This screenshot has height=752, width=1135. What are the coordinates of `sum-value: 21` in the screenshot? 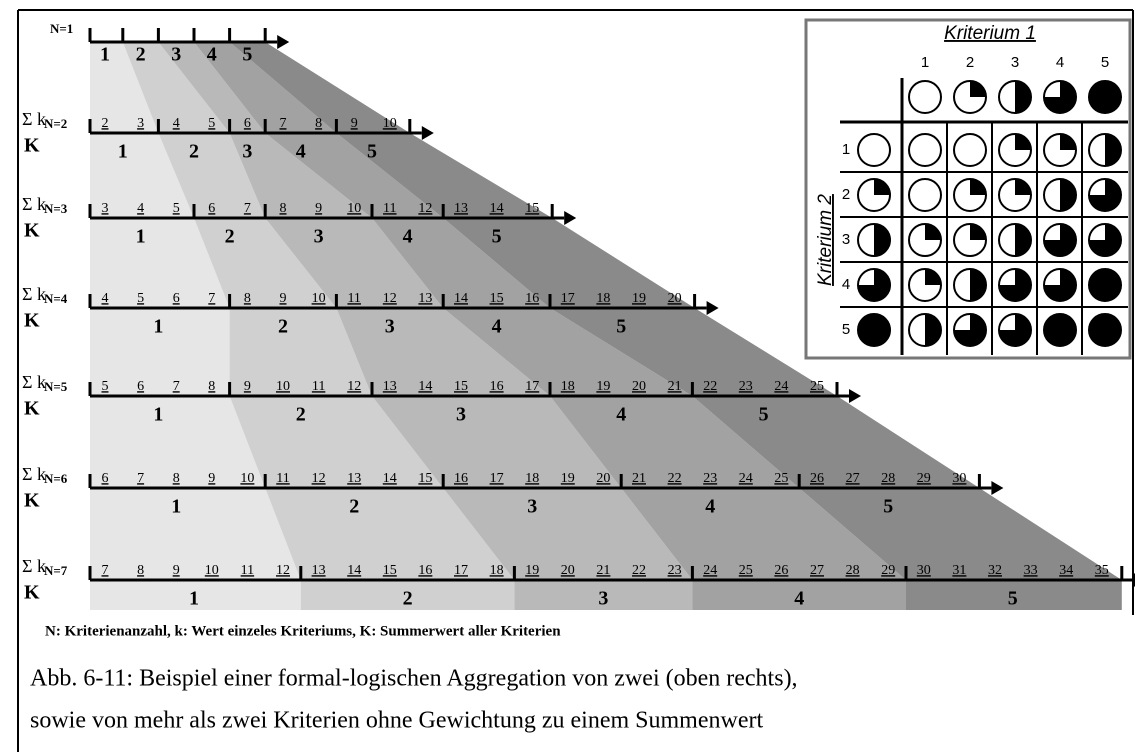 It's located at (639, 478).